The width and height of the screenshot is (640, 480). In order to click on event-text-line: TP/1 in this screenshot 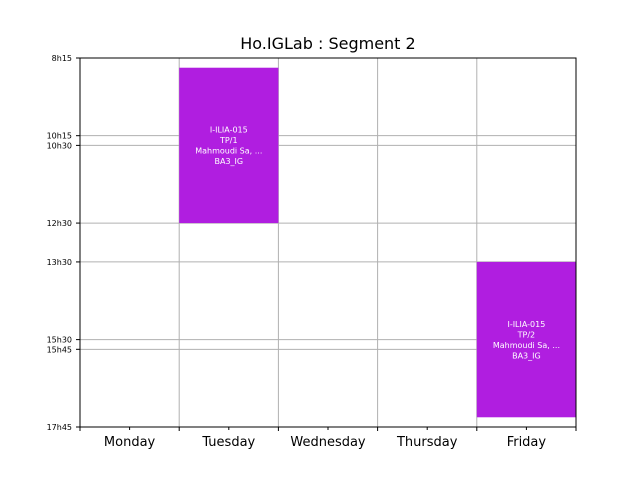, I will do `click(228, 140)`.